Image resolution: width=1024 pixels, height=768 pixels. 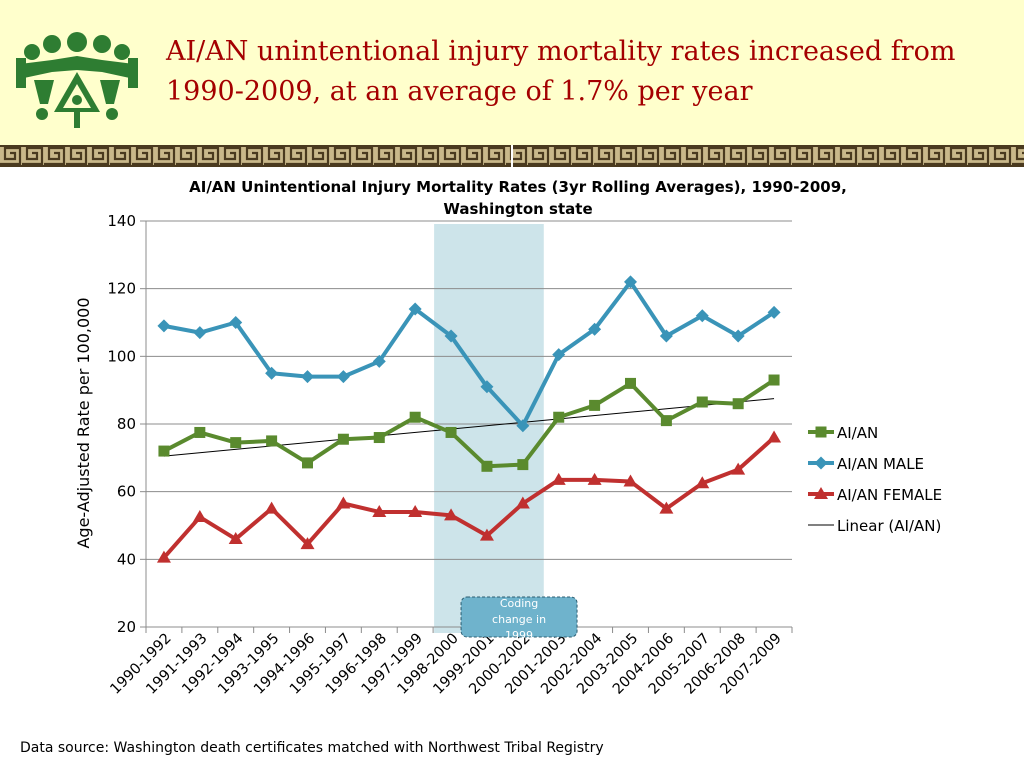 What do you see at coordinates (857, 433) in the screenshot?
I see `legend-label: AI/AN` at bounding box center [857, 433].